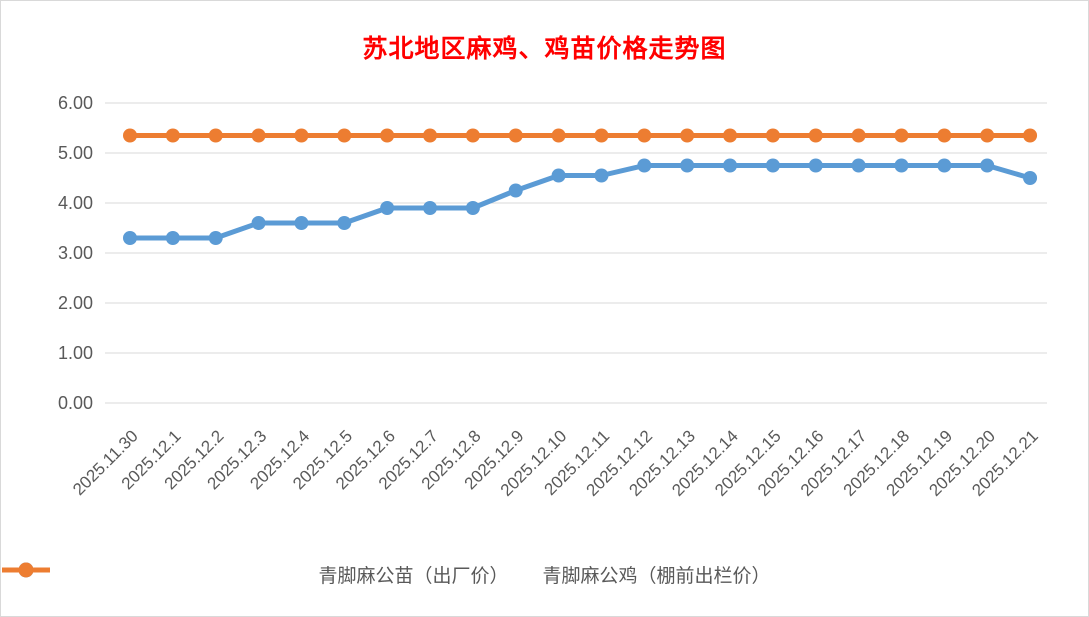  Describe the element at coordinates (75, 103) in the screenshot. I see `y-axis-tick-label: 6.00` at that location.